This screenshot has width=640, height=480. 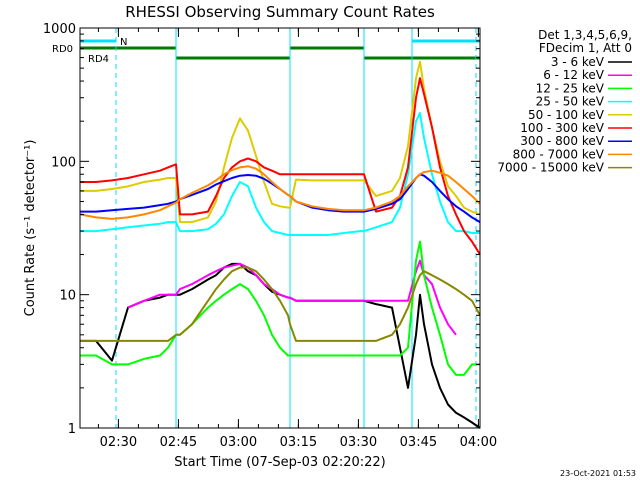 What do you see at coordinates (238, 442) in the screenshot?
I see `x-tick-label: 03:00` at bounding box center [238, 442].